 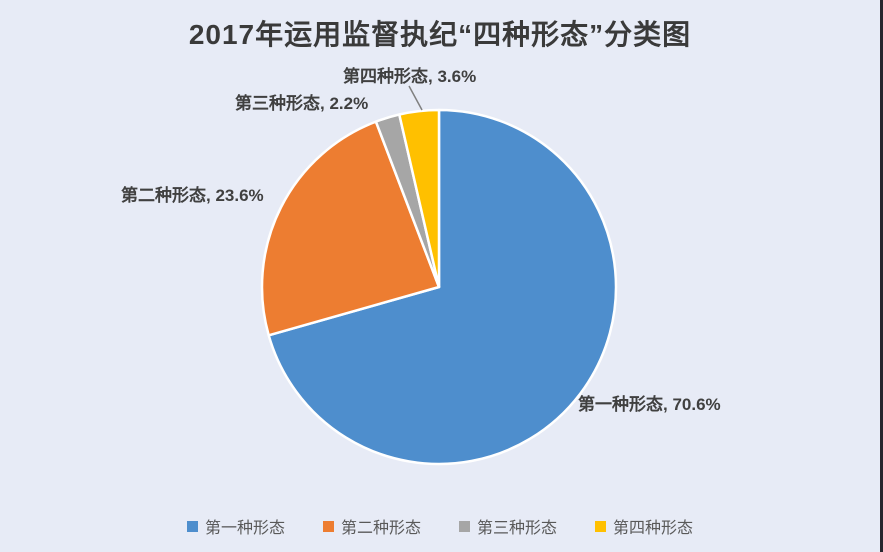 What do you see at coordinates (380, 528) in the screenshot?
I see `legend-label: 第二种形态` at bounding box center [380, 528].